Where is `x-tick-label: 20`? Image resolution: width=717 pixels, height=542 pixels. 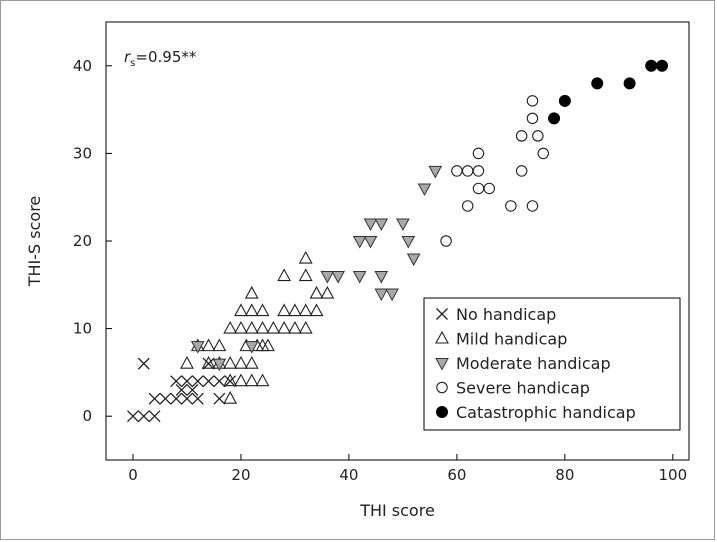
x-tick-label: 20 is located at coordinates (240, 475).